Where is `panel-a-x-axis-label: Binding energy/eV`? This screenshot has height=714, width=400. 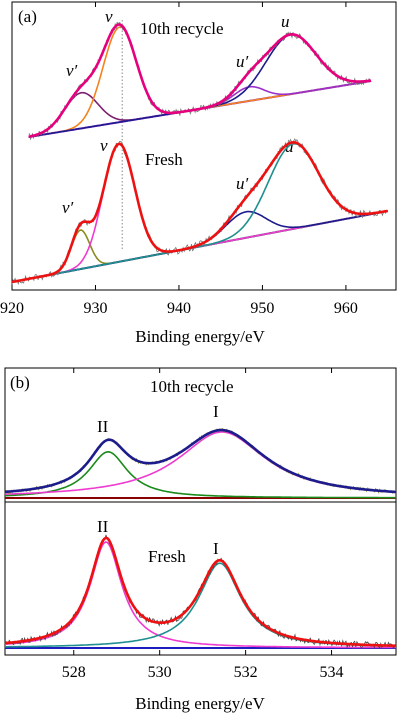
panel-a-x-axis-label: Binding energy/eV is located at coordinates (200, 336).